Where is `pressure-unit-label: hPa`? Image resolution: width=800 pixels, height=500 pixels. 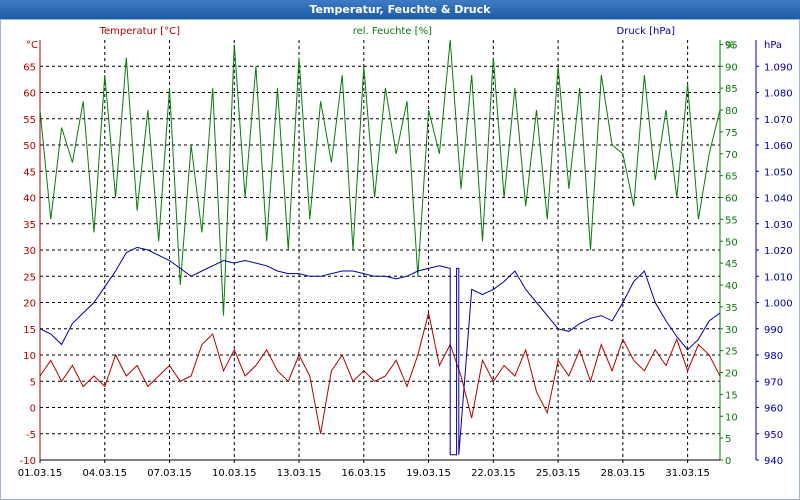
pressure-unit-label: hPa is located at coordinates (773, 45).